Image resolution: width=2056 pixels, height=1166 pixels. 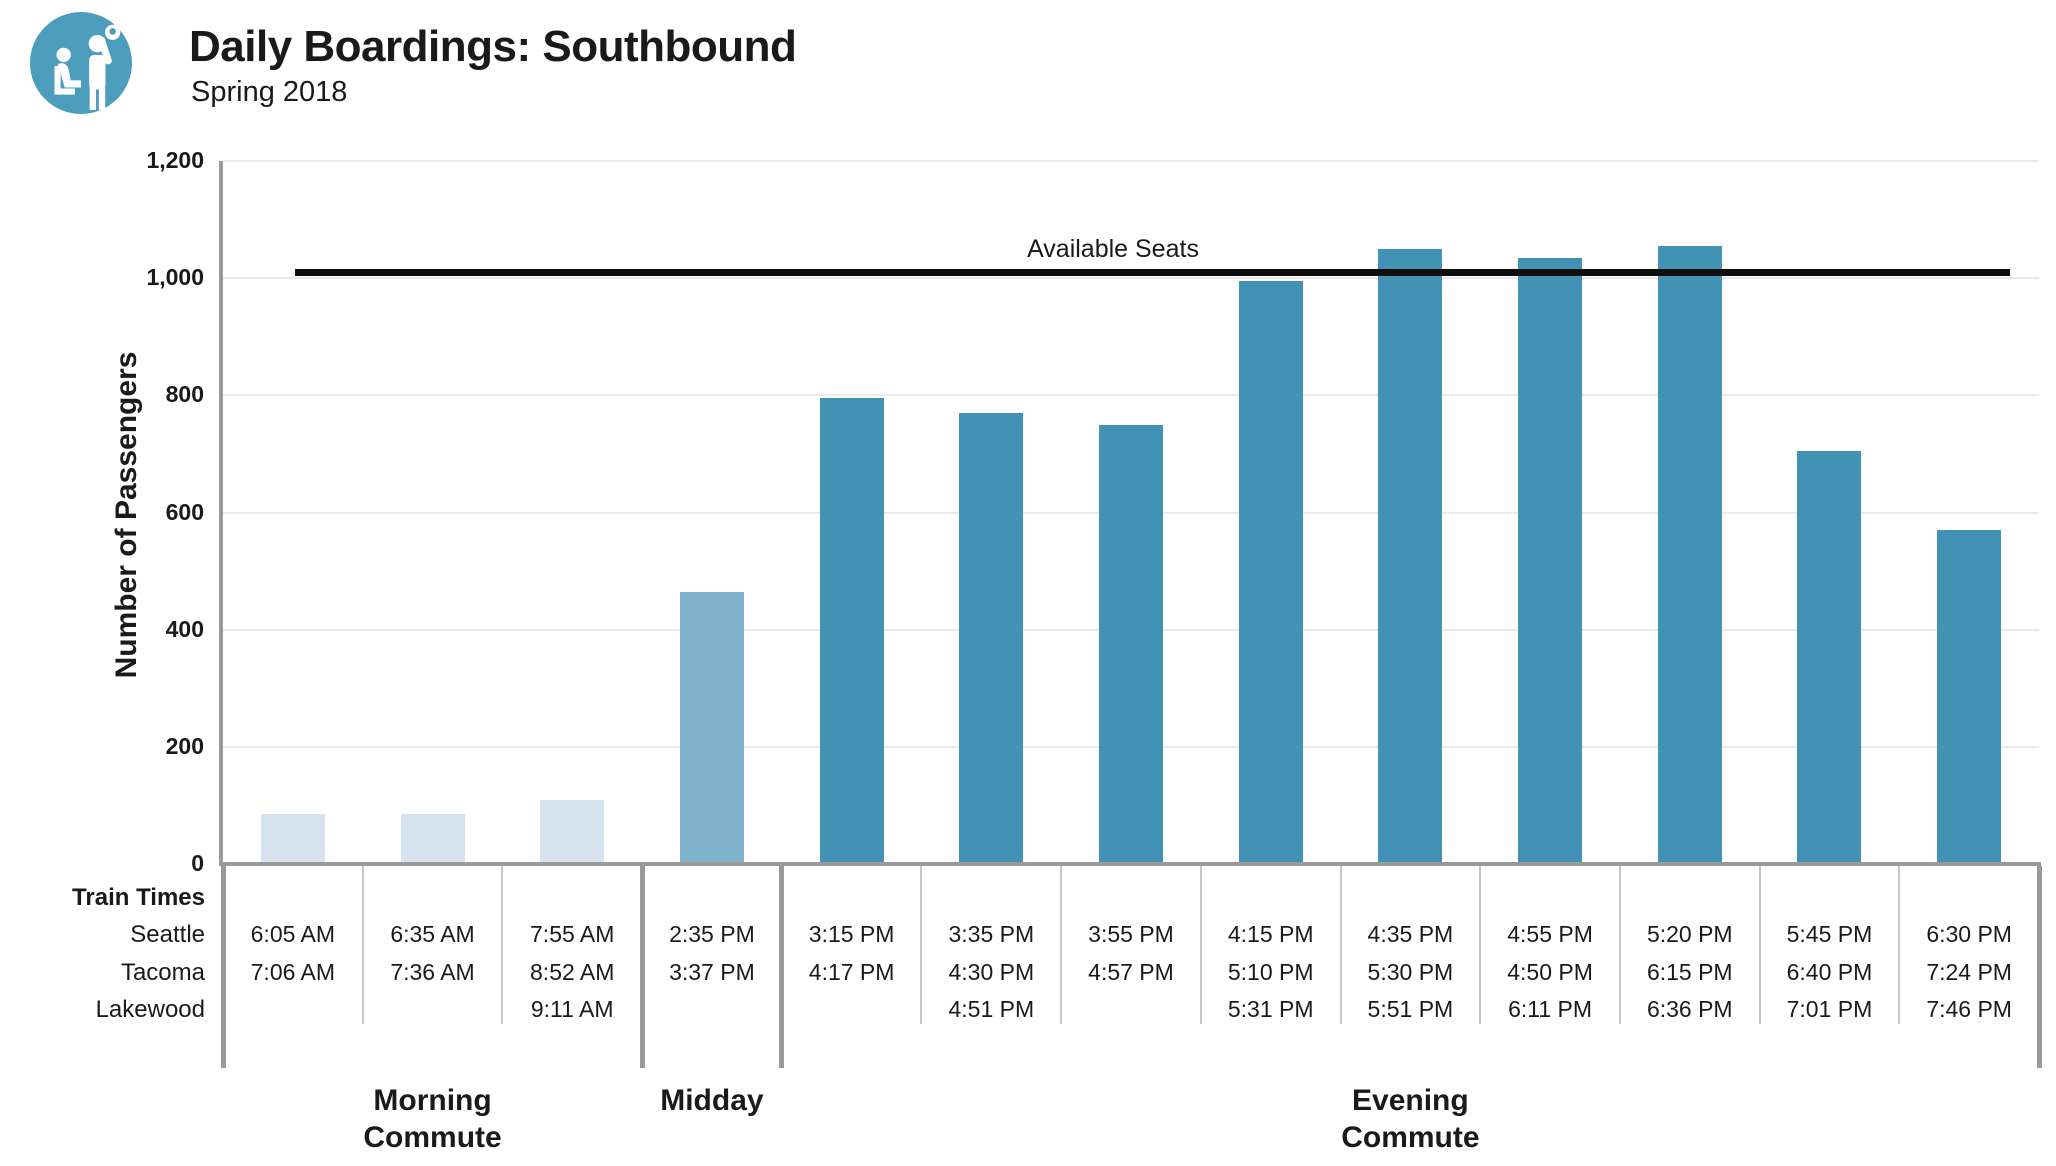 I want to click on bar-520pm, so click(x=1689, y=555).